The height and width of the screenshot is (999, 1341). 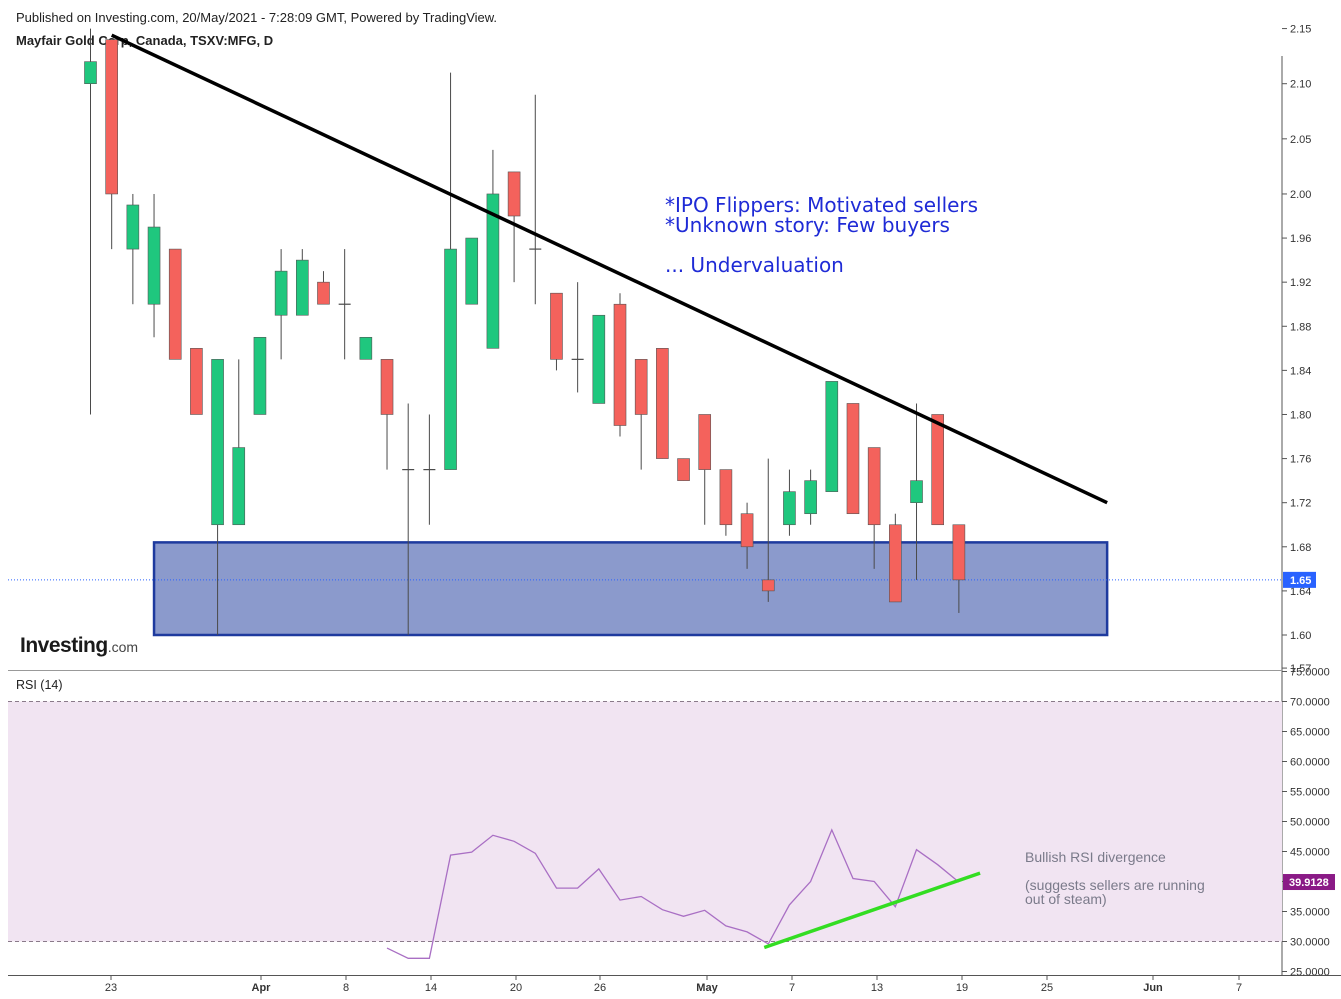 What do you see at coordinates (1300, 504) in the screenshot?
I see `price-tick-label: 1.72` at bounding box center [1300, 504].